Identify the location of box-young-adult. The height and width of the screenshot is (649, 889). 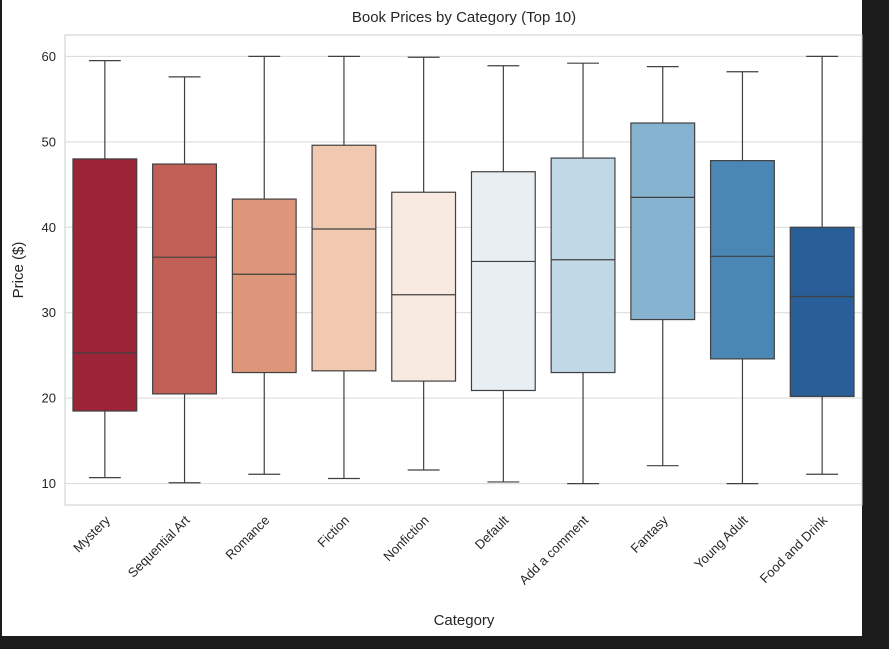
(742, 278).